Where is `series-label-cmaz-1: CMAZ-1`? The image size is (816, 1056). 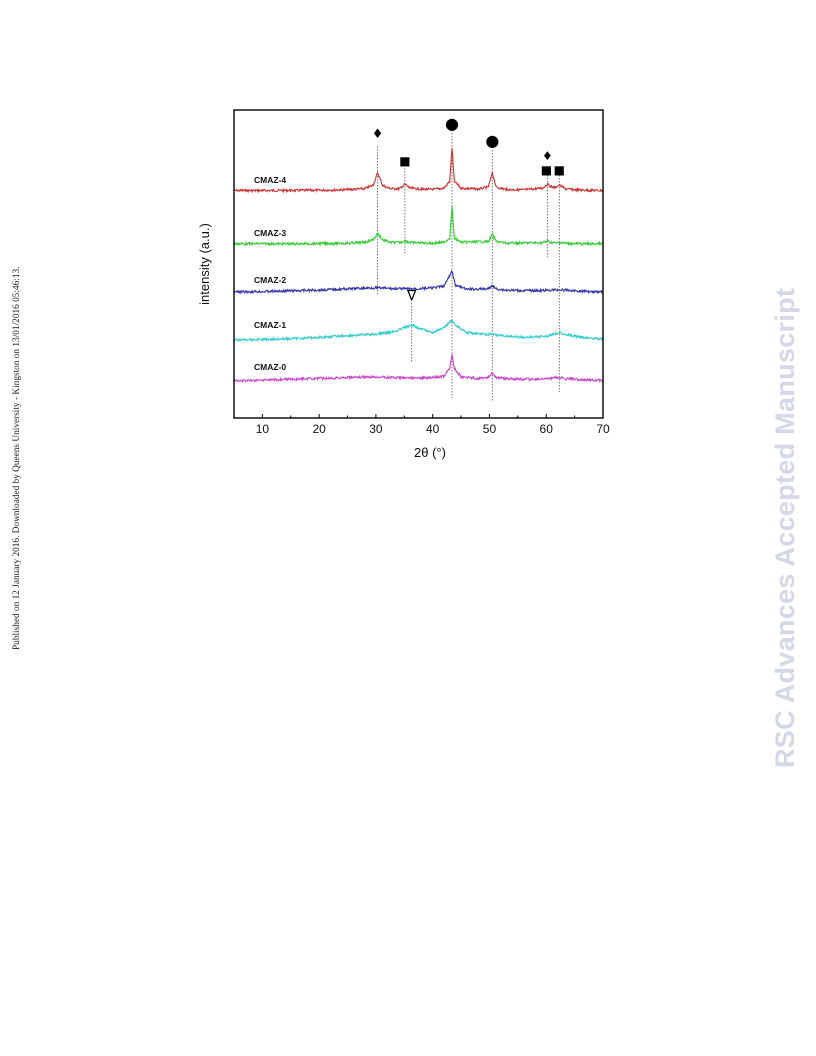 series-label-cmaz-1: CMAZ-1 is located at coordinates (270, 325).